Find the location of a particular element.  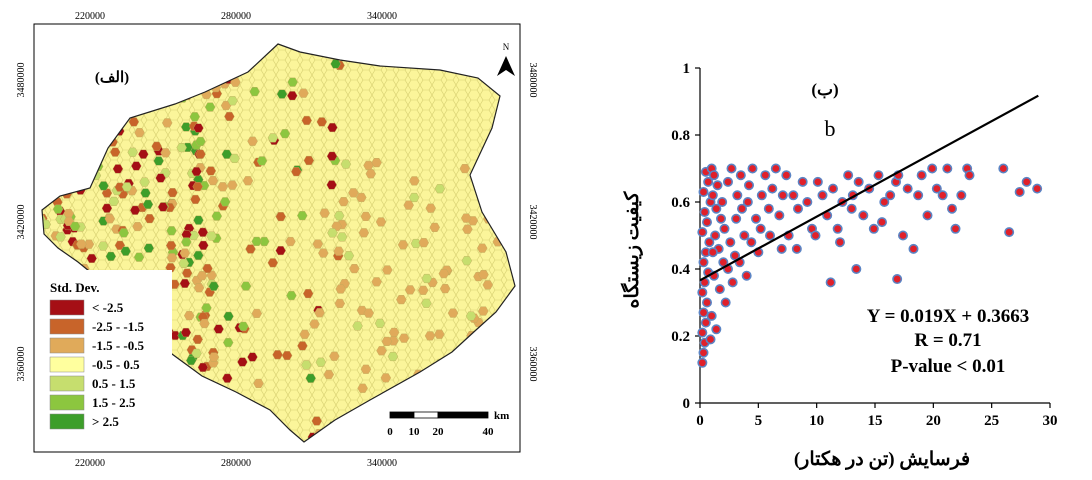

scalebar-tick: 20 is located at coordinates (439, 432).